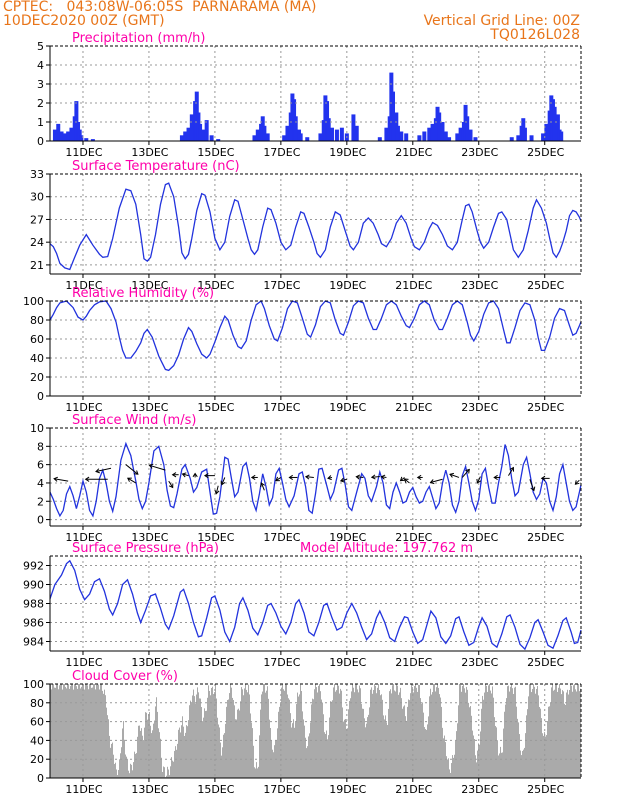 This screenshot has width=618, height=800. I want to click on header-right-line2: TQ0126L028, so click(535, 35).